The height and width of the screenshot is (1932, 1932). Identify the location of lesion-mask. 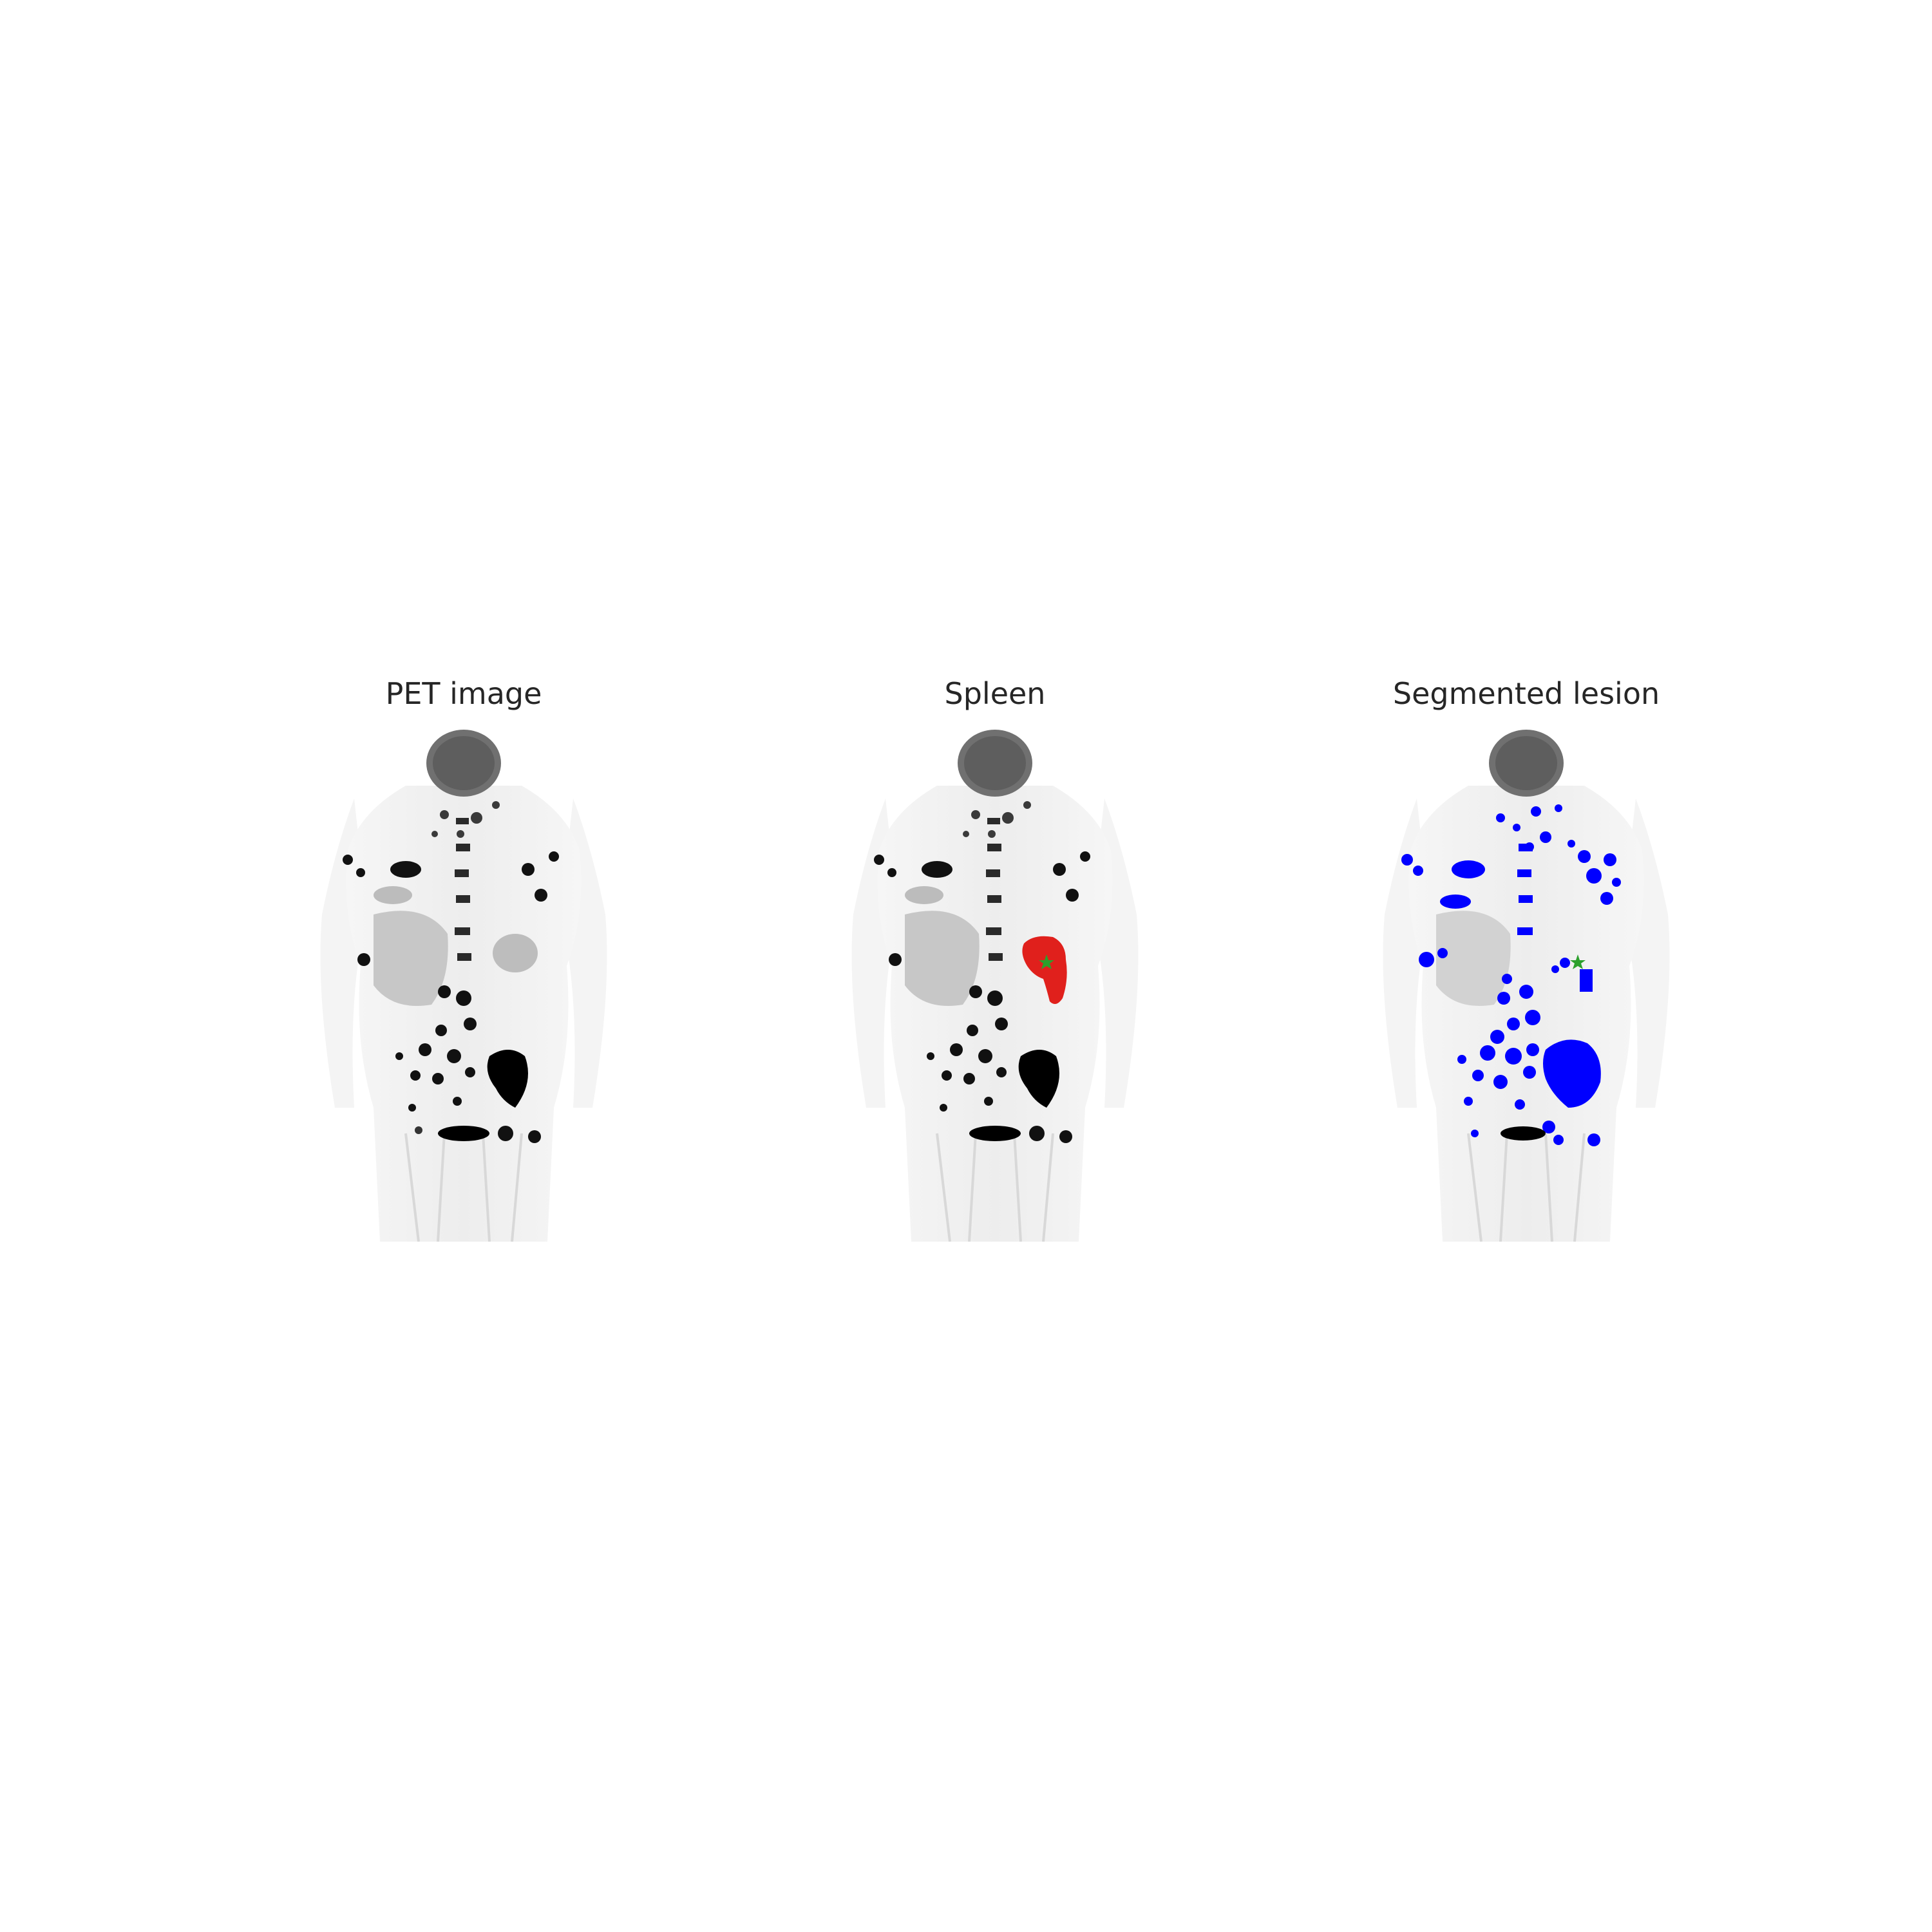
(1511, 975).